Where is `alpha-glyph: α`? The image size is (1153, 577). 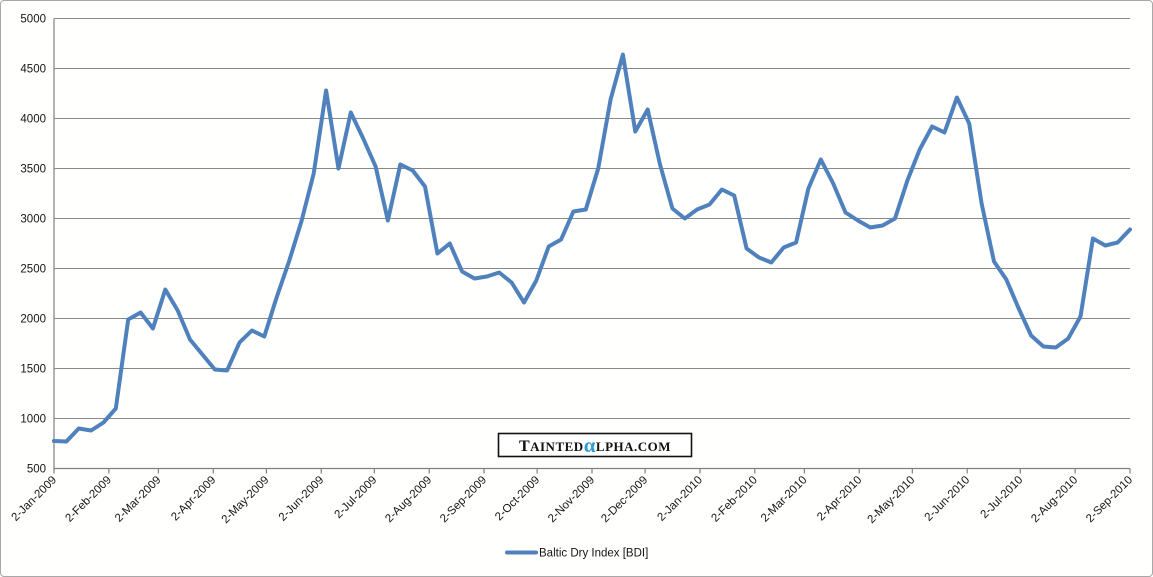 alpha-glyph: α is located at coordinates (590, 445).